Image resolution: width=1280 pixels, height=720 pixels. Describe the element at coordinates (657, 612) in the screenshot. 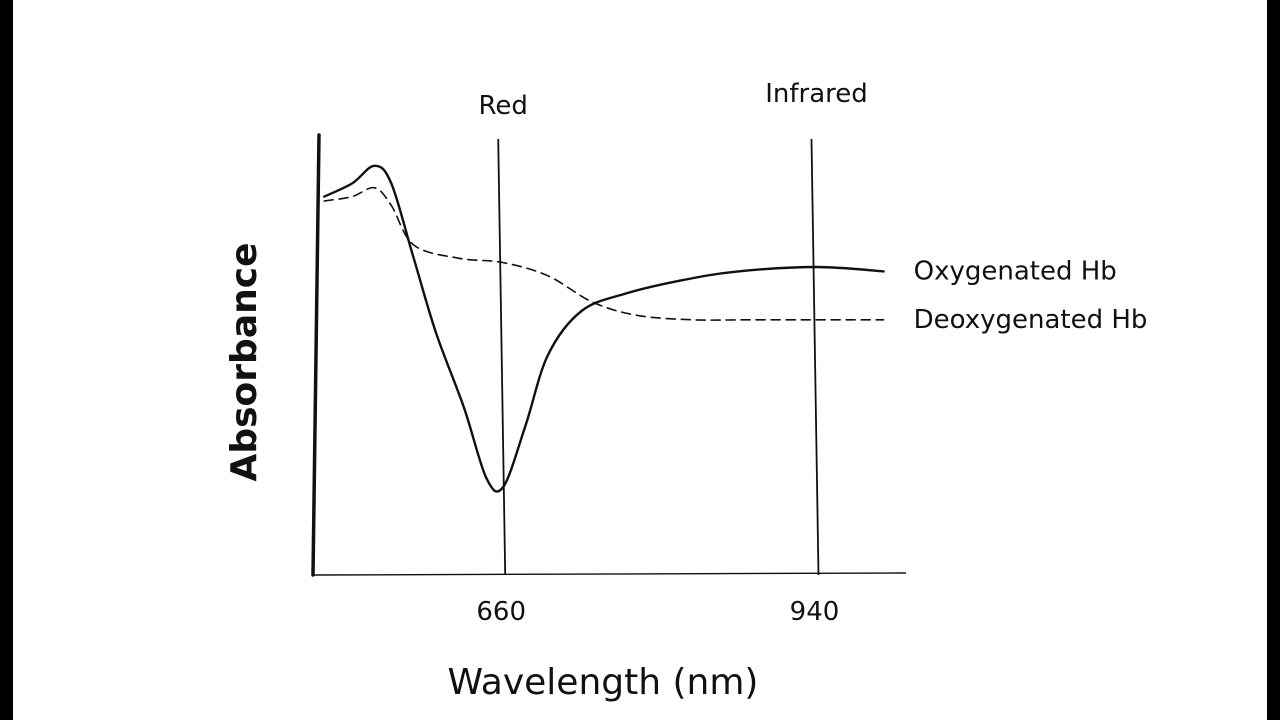

I see `x-tick-labels: 660 940` at that location.